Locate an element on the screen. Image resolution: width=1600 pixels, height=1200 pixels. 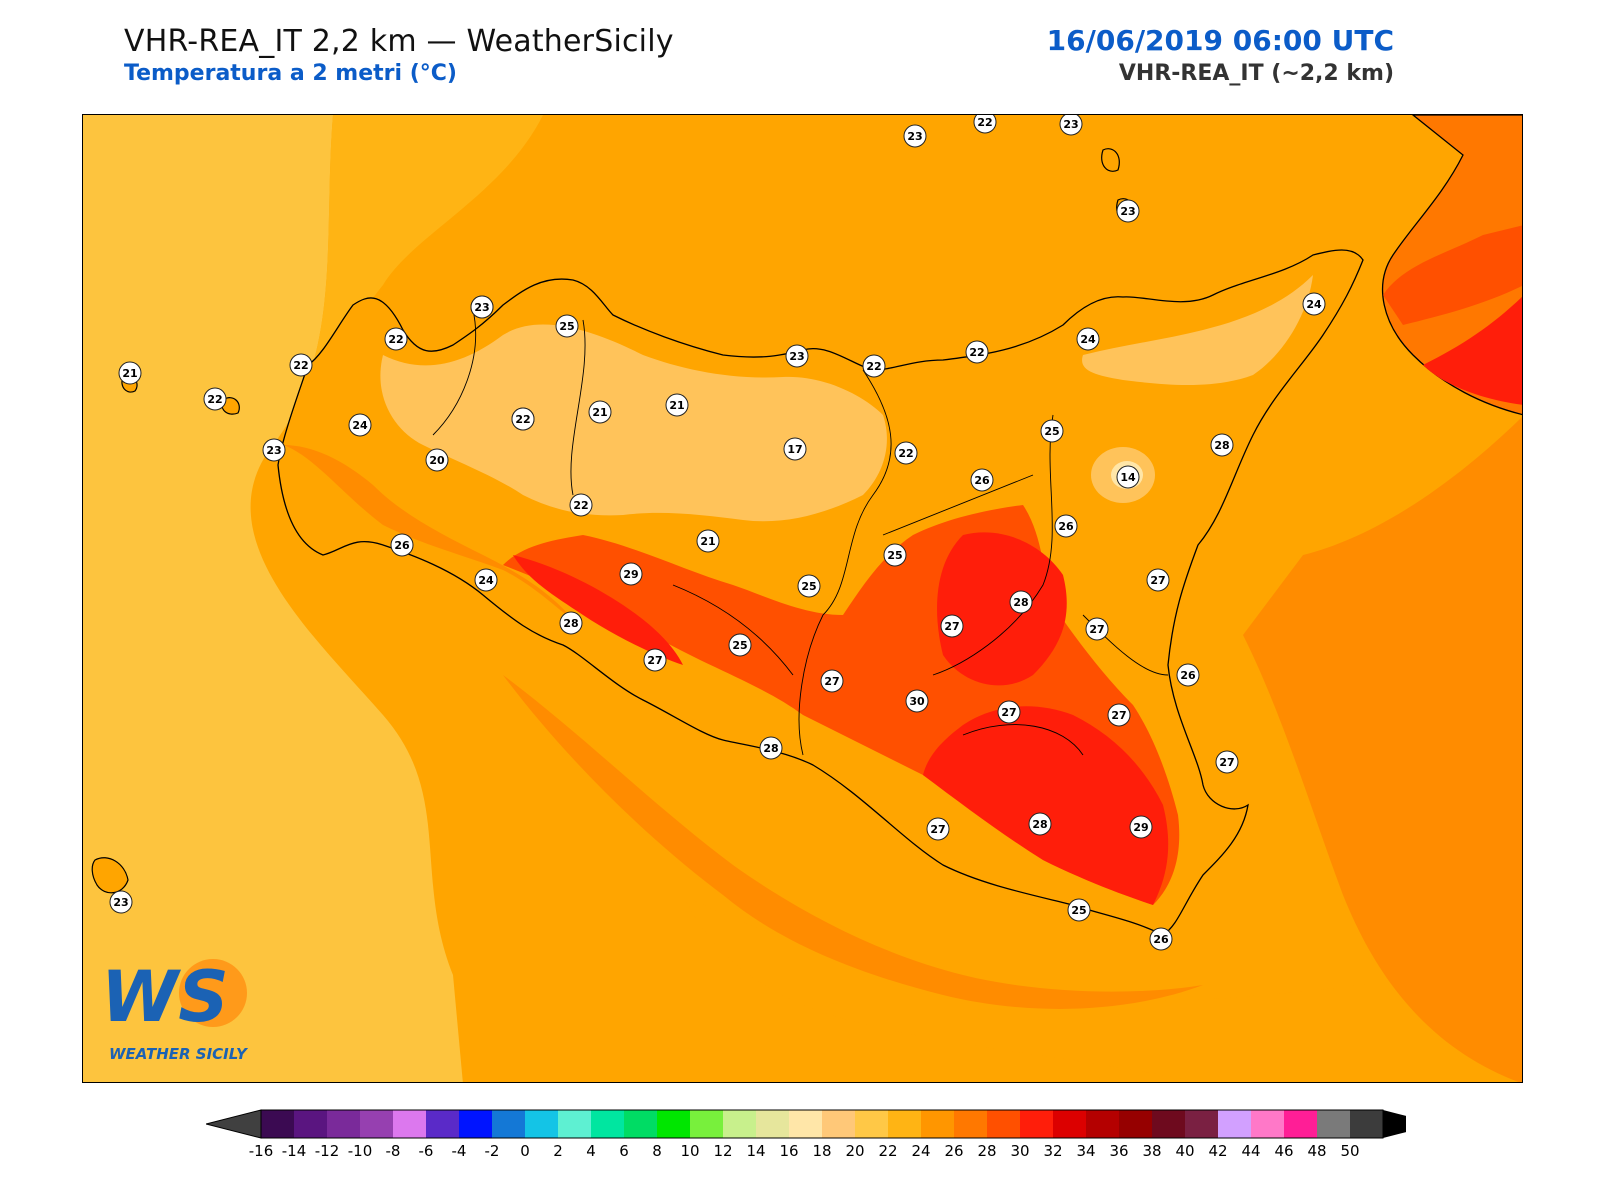
station-marker: 20 is located at coordinates (437, 460).